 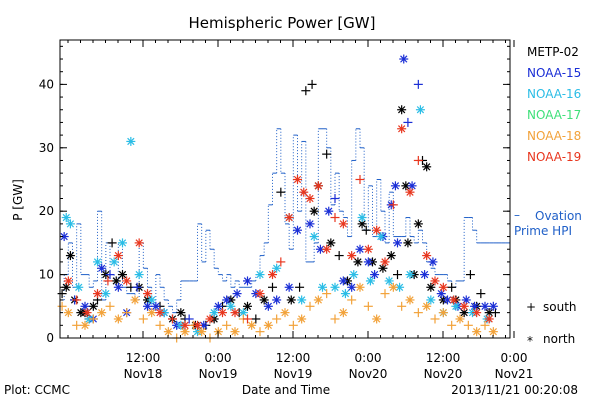 What do you see at coordinates (46, 275) in the screenshot?
I see `y-tick-label: 10` at bounding box center [46, 275].